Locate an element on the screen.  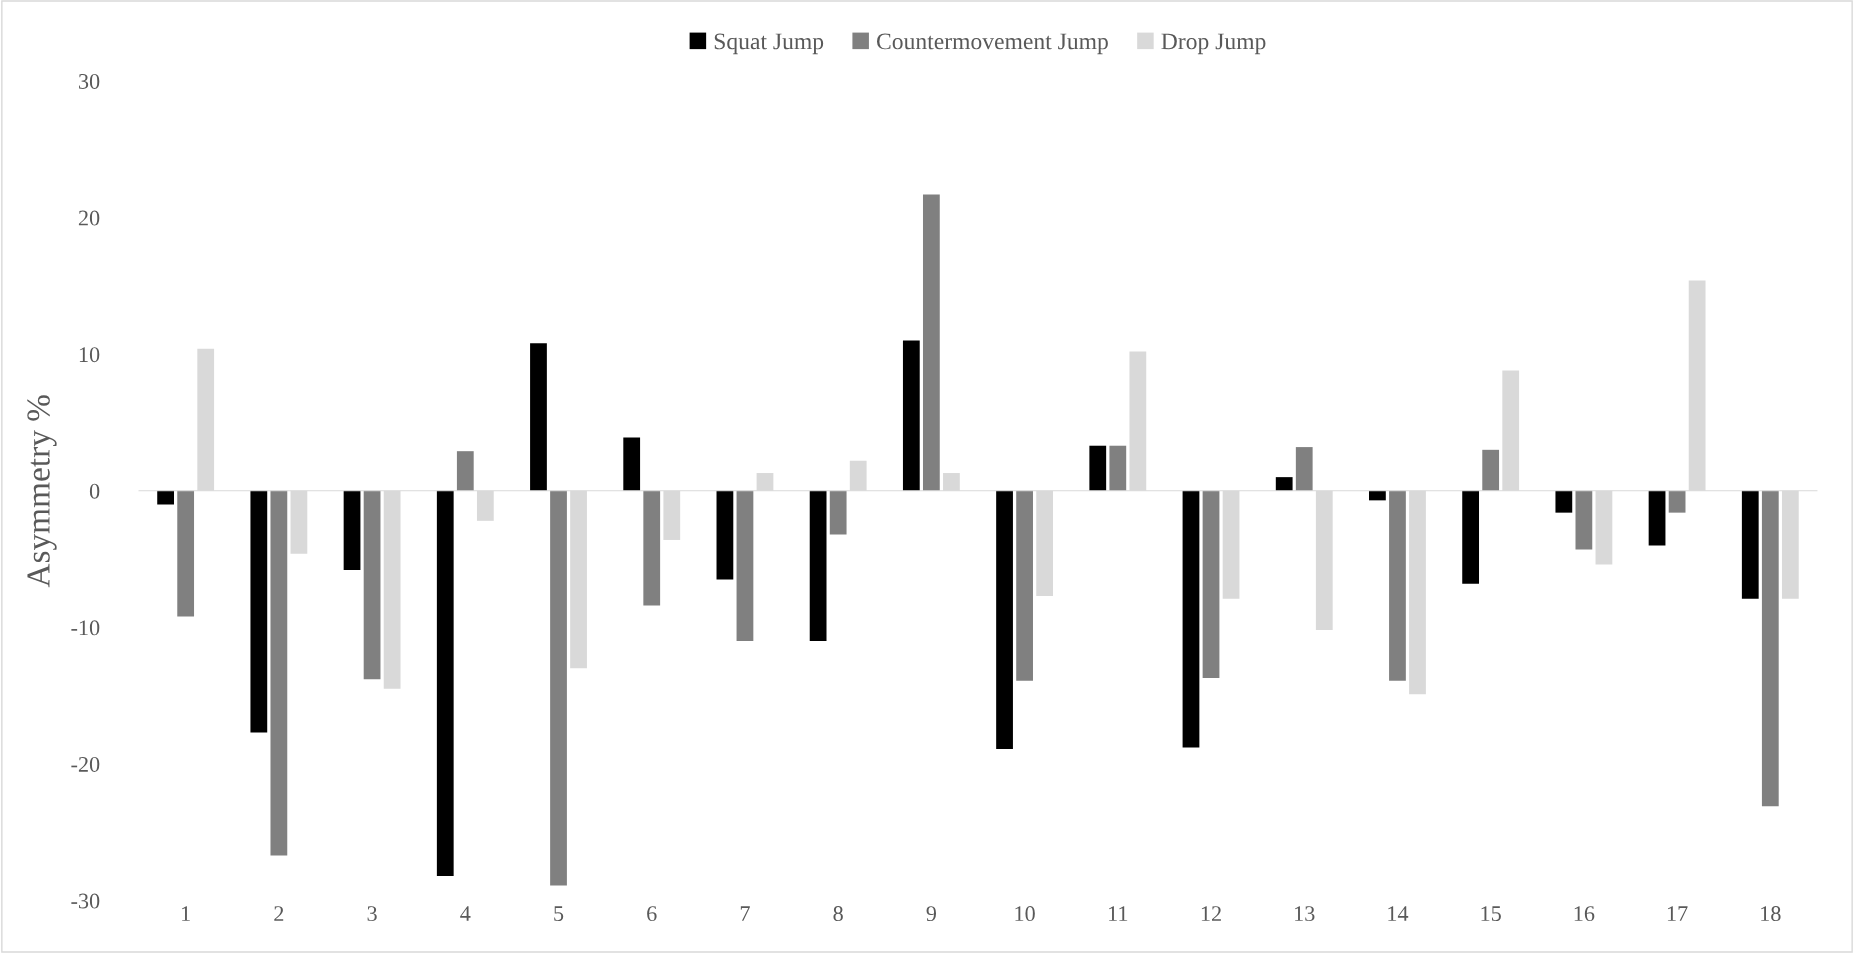
y-tick-label: 30 is located at coordinates (89, 81).